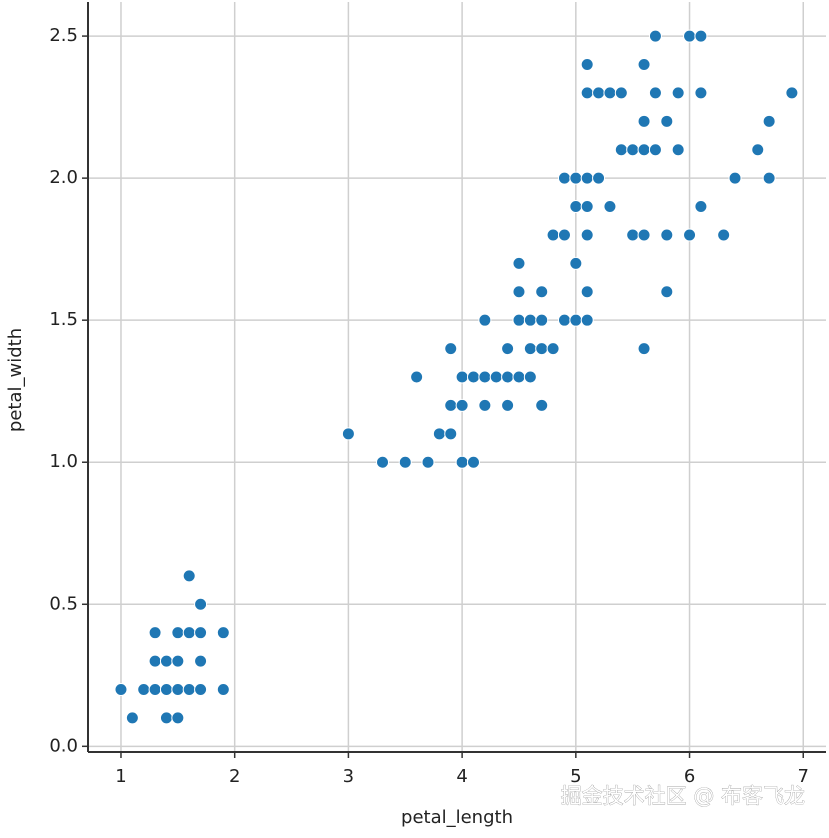 The height and width of the screenshot is (838, 829). I want to click on y-tick-label: 1.5, so click(63, 319).